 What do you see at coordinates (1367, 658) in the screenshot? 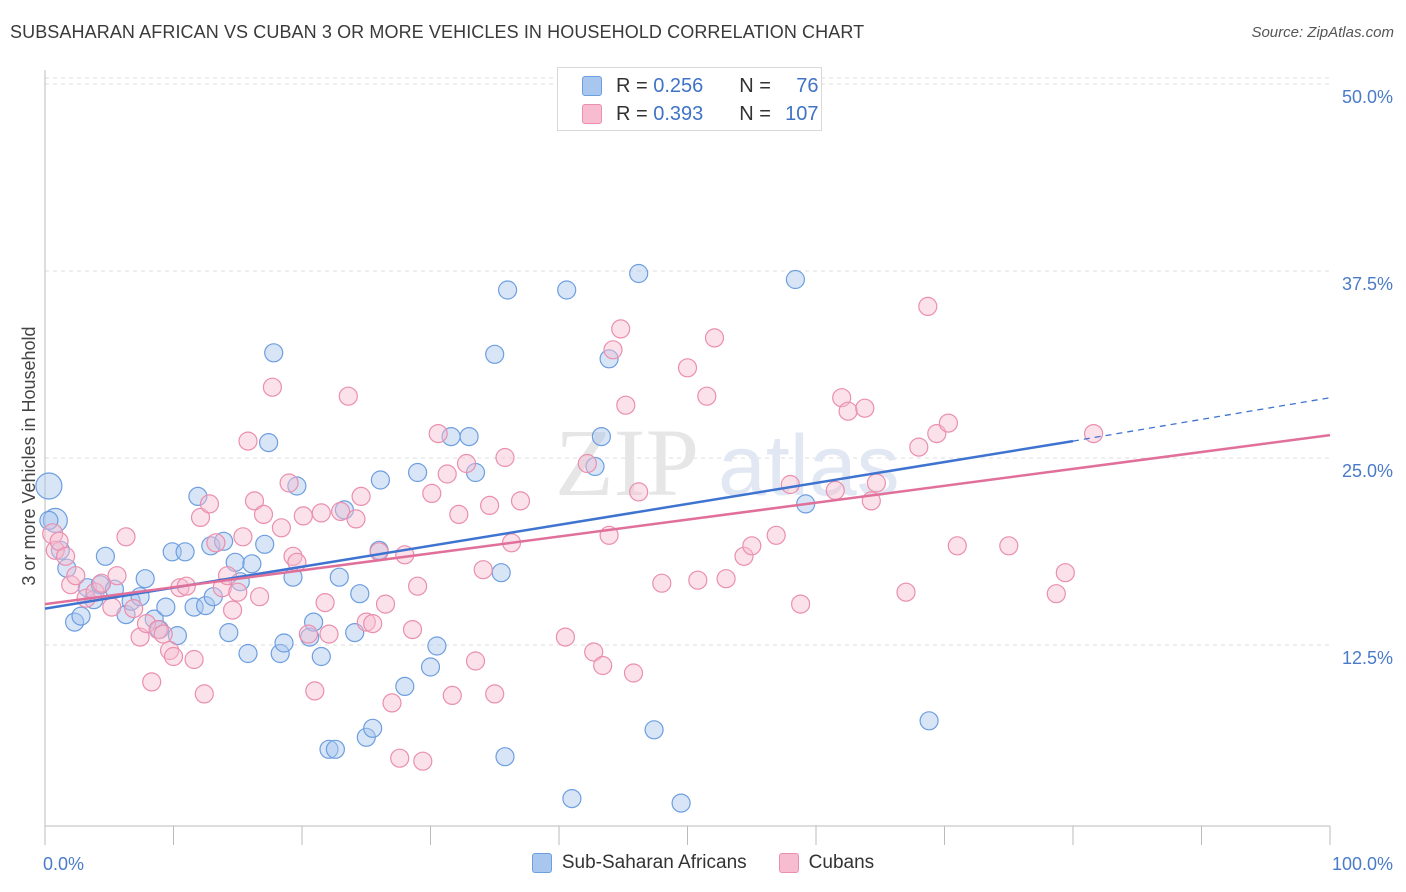
I see `y-tick-label: 12.5%` at bounding box center [1367, 658].